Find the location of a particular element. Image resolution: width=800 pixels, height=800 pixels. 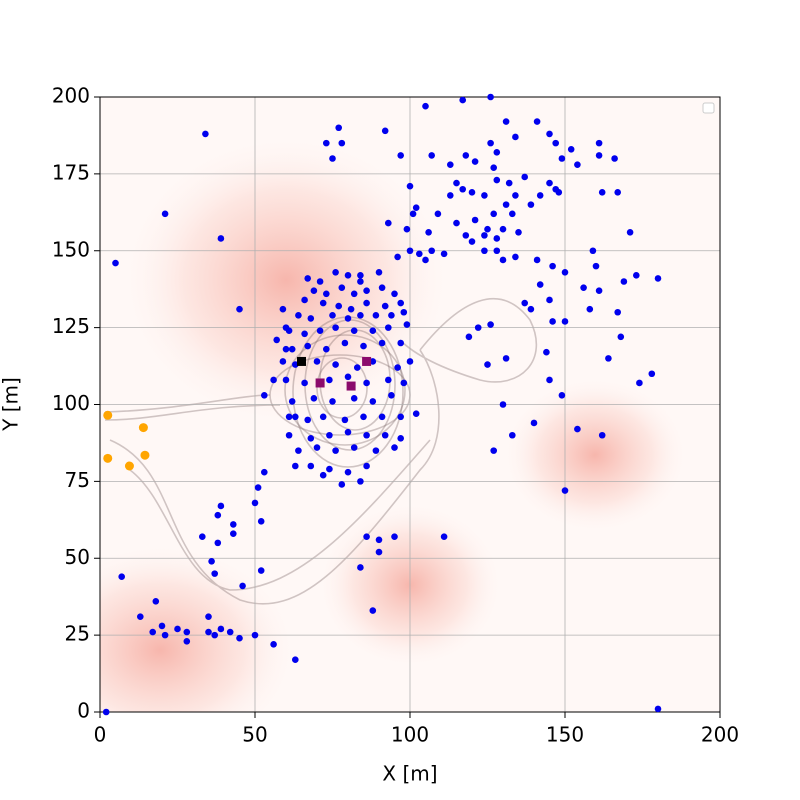

x-tick-label: 0 is located at coordinates (100, 735).